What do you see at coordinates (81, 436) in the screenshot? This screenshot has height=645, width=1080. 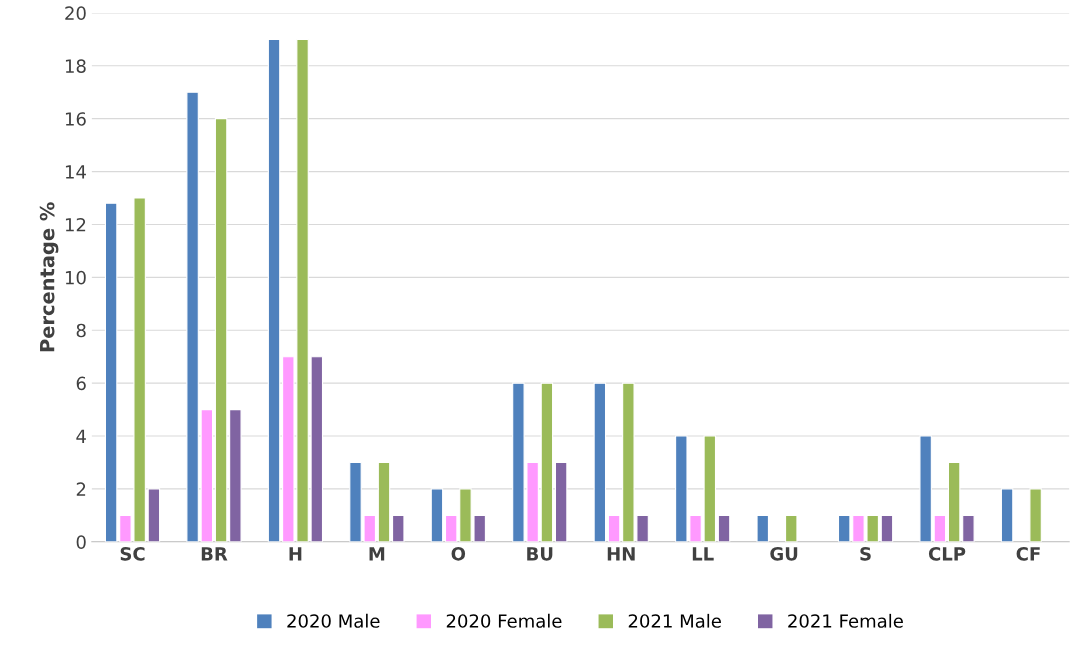 I see `y-tick-label: 4` at bounding box center [81, 436].